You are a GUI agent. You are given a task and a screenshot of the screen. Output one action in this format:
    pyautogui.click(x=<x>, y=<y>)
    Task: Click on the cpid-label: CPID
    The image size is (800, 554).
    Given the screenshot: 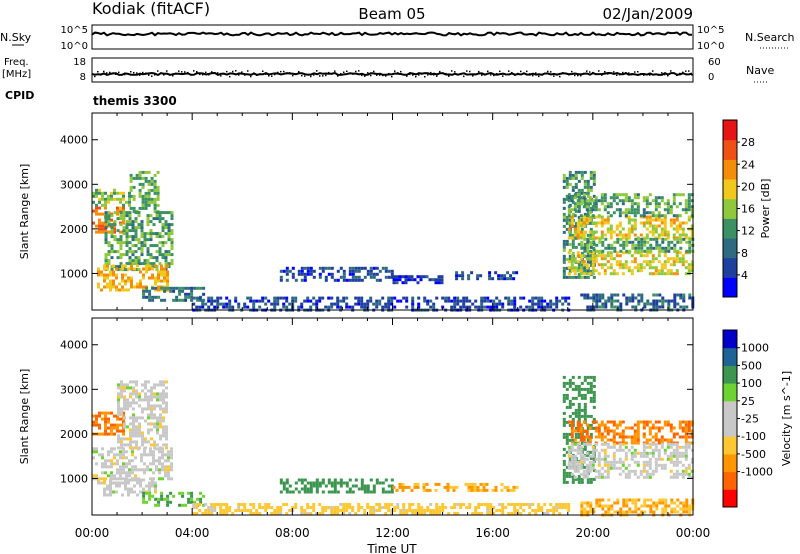 What is the action you would take?
    pyautogui.click(x=19, y=95)
    